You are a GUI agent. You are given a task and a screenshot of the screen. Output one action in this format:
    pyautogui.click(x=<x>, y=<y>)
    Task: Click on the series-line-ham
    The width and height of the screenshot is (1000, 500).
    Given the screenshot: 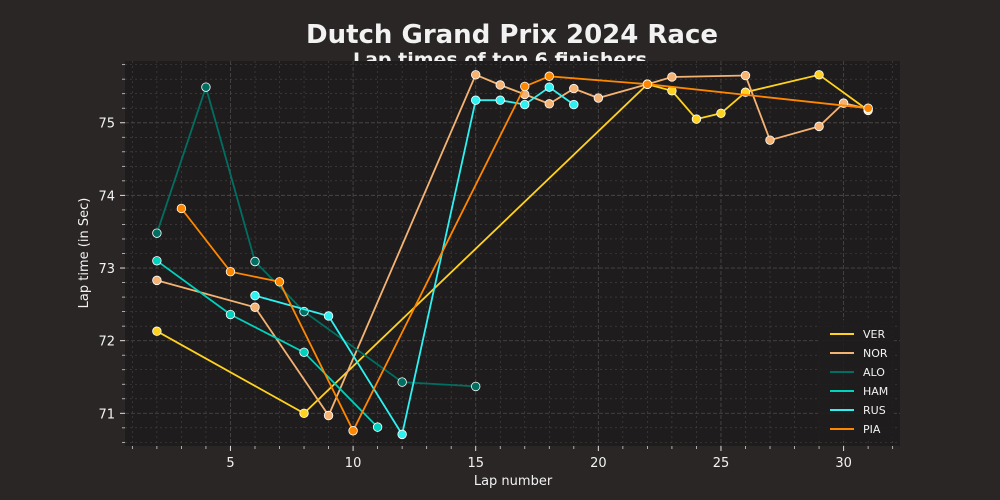 What is the action you would take?
    pyautogui.click(x=267, y=344)
    